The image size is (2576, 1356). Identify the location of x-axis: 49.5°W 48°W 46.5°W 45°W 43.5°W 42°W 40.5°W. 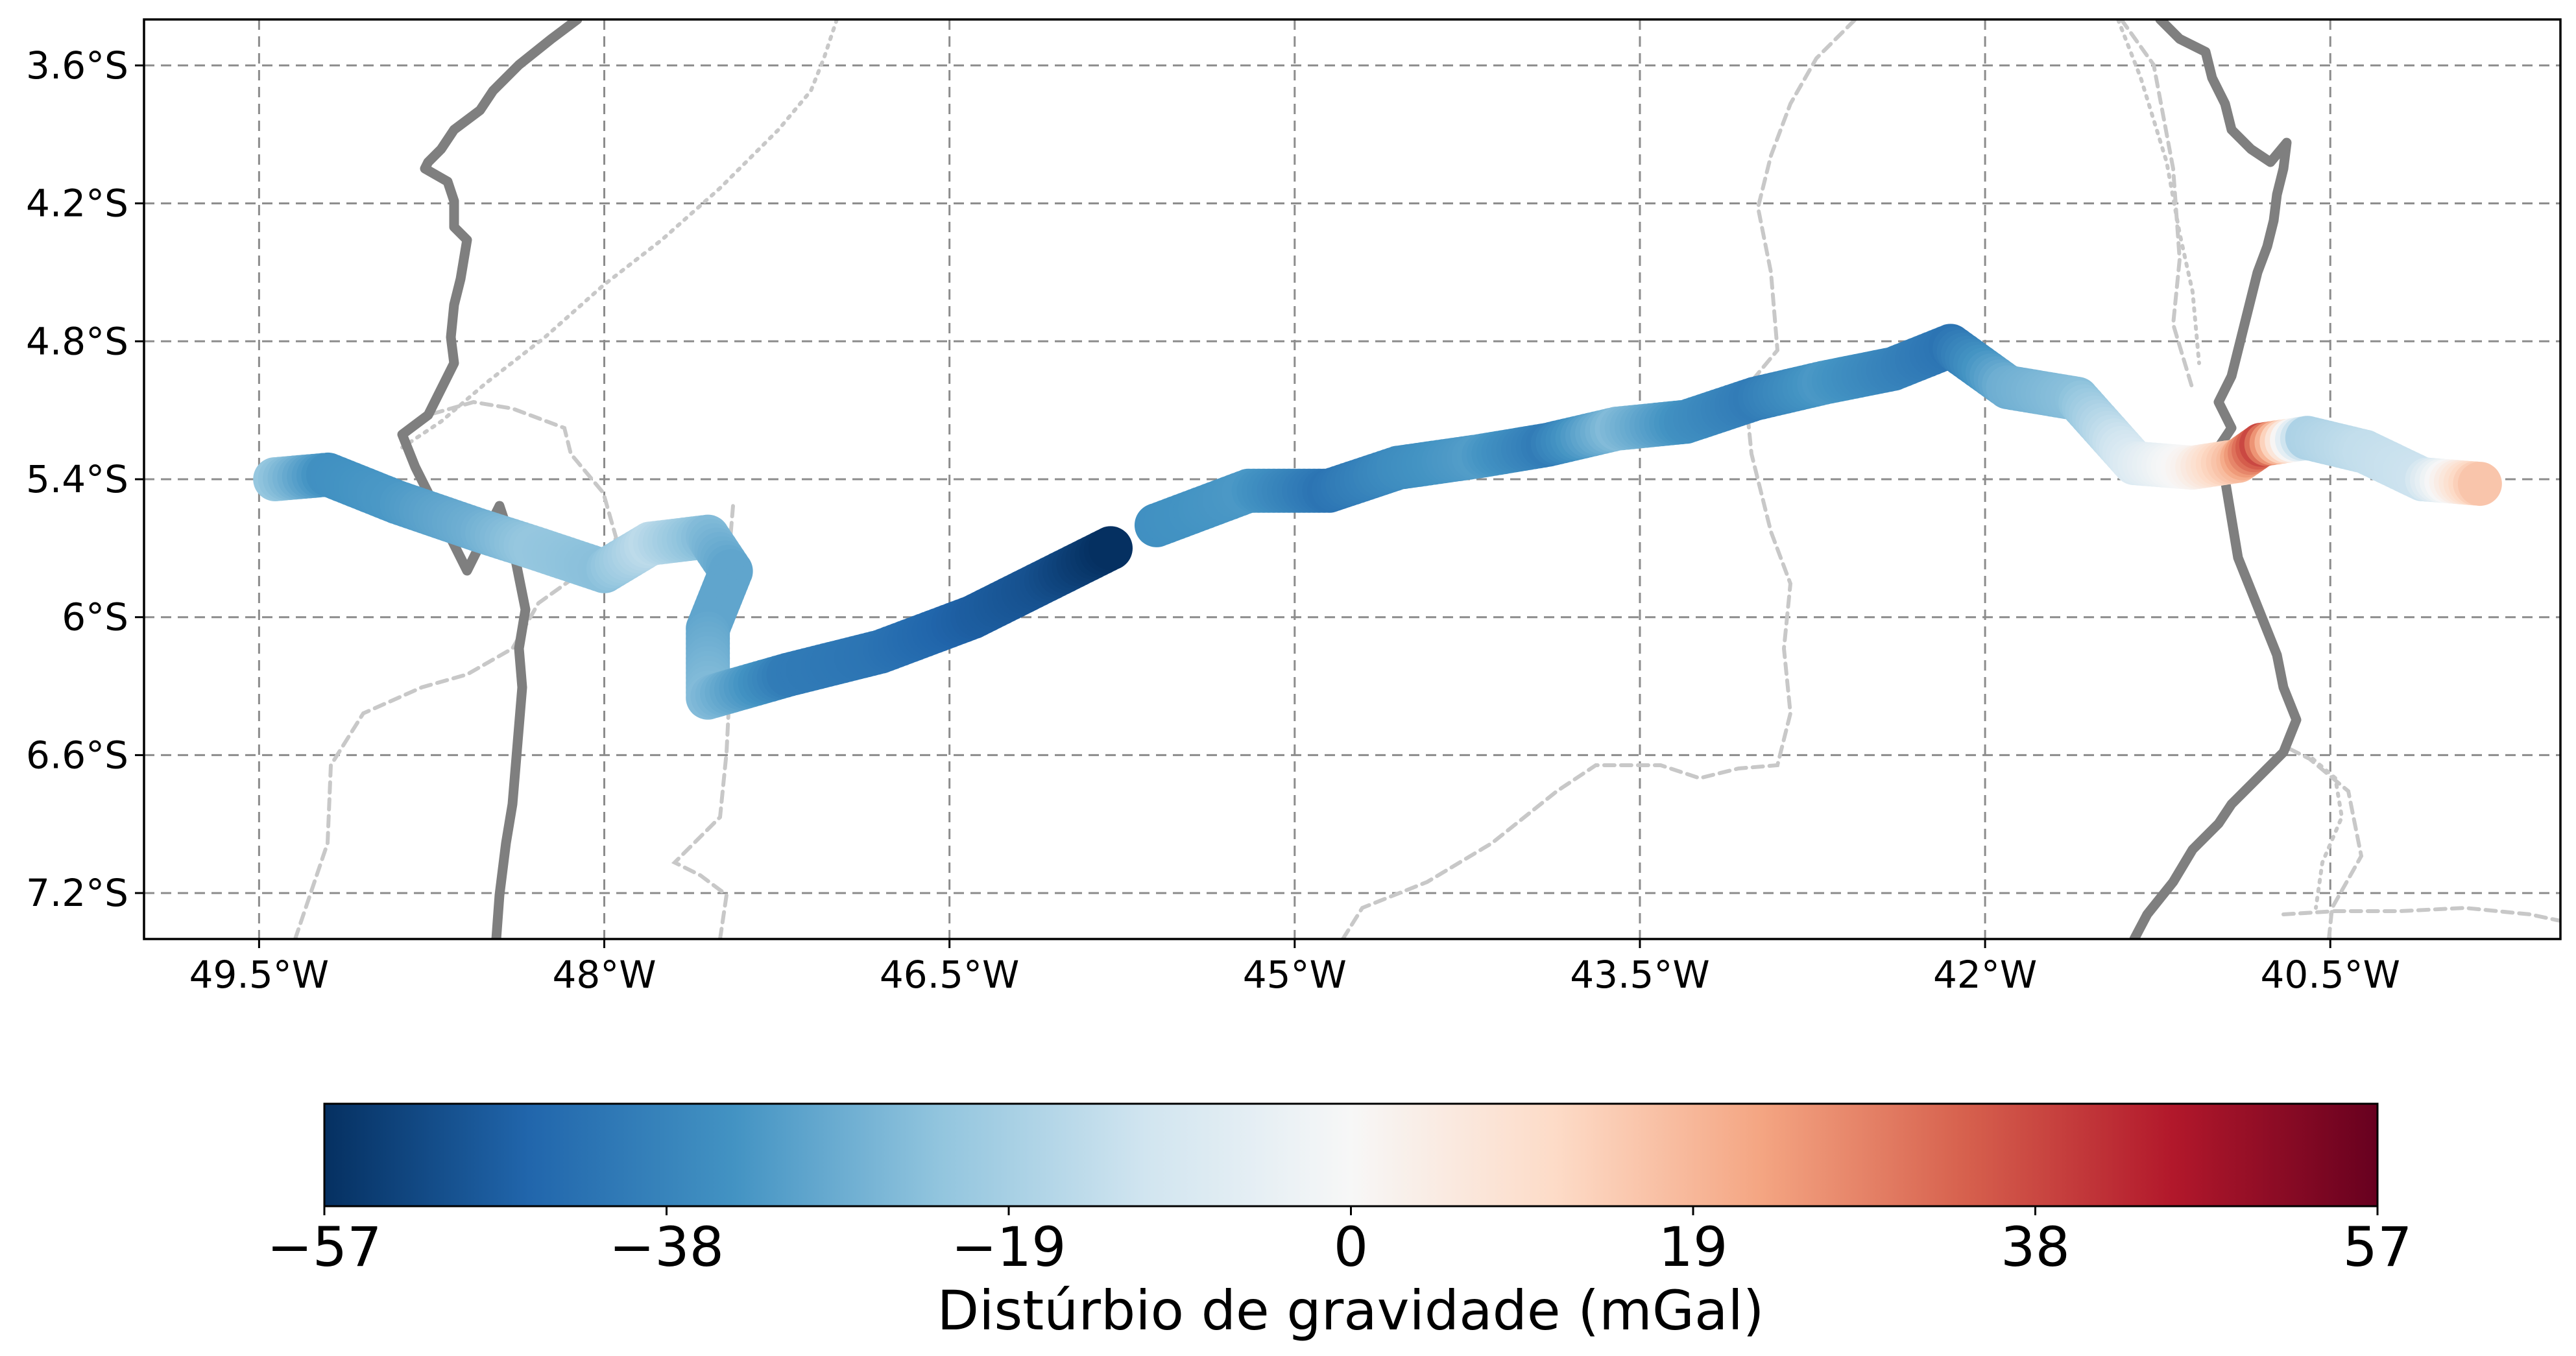
(1294, 968).